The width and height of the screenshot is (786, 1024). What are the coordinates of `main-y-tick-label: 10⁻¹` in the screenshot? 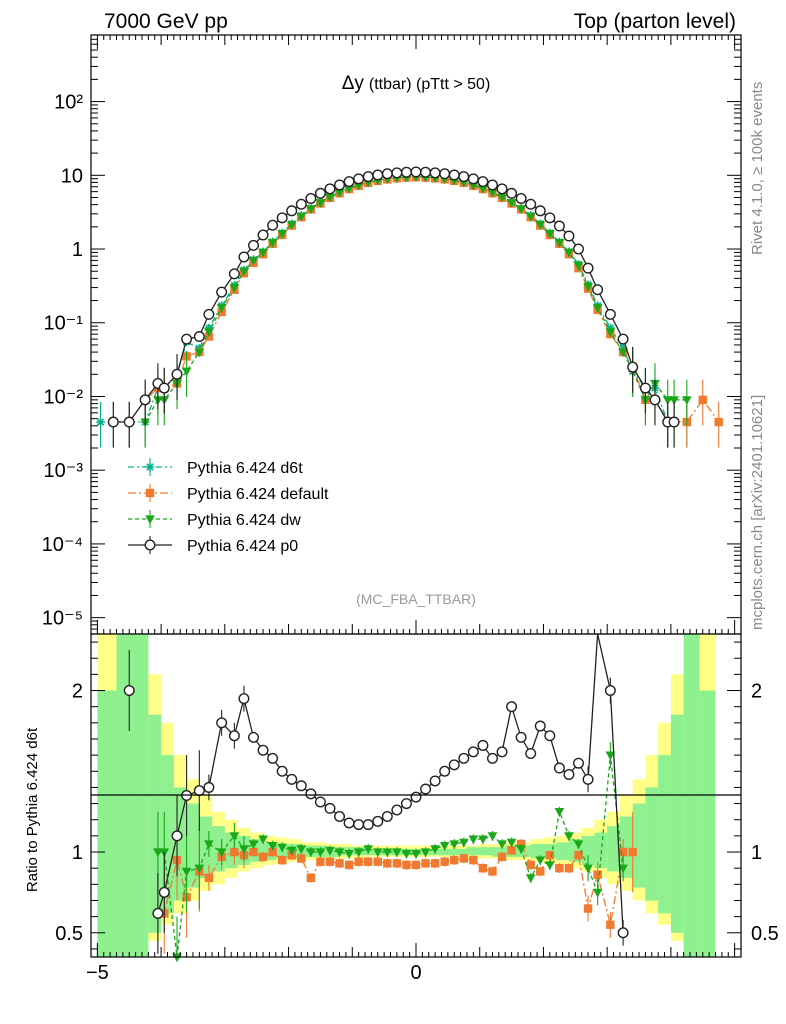 It's located at (64, 324).